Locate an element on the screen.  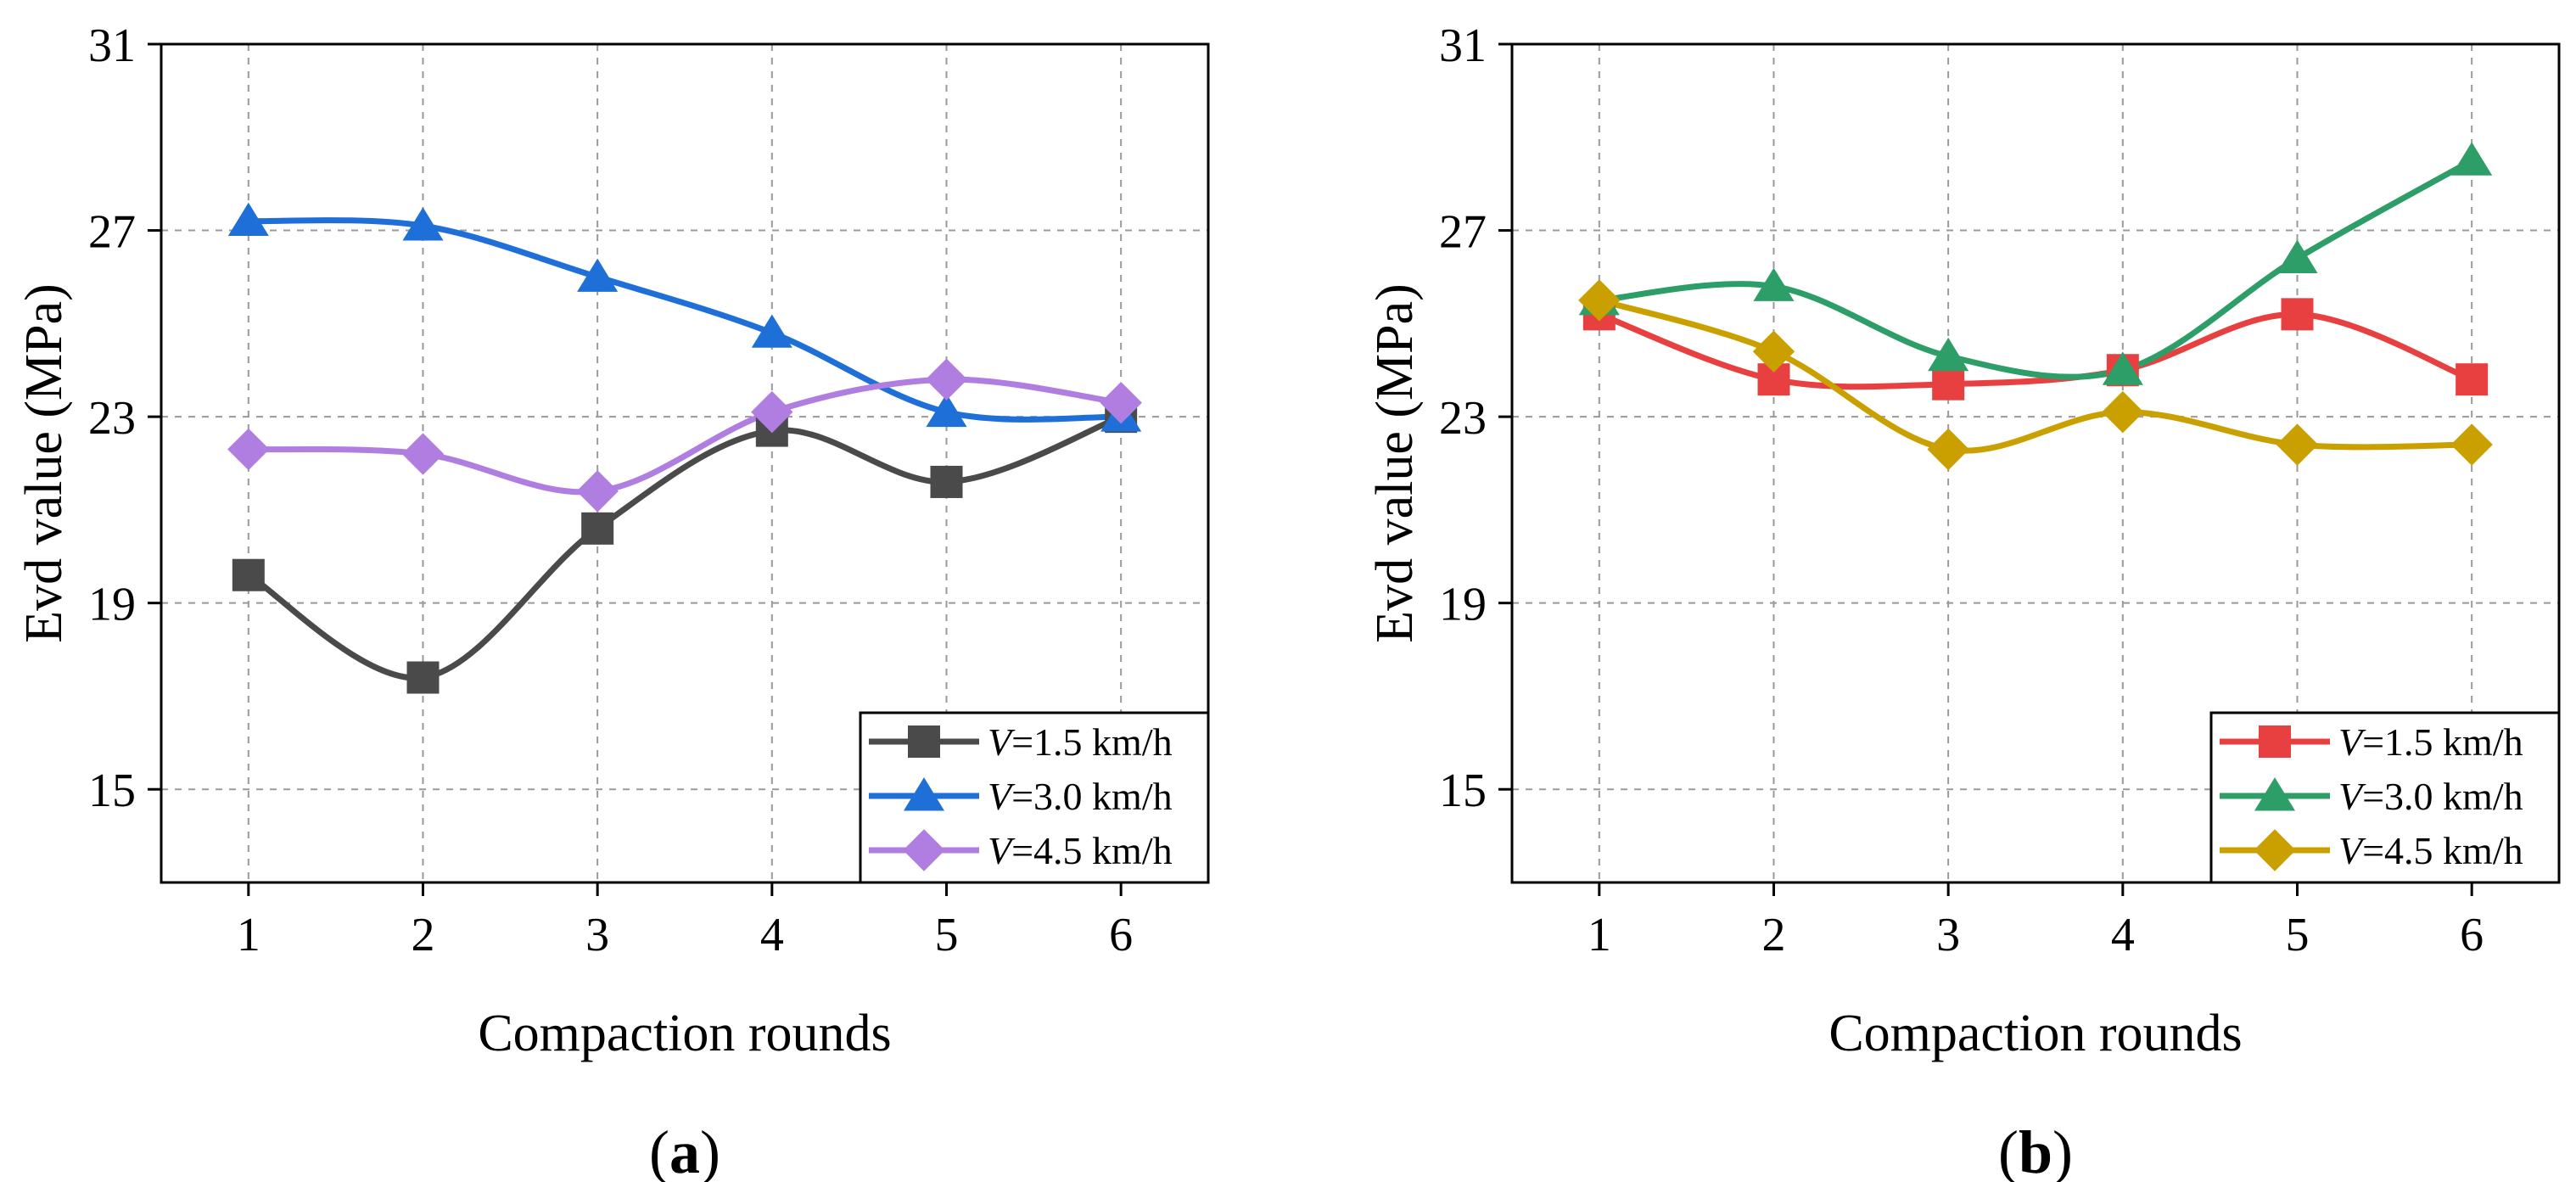
panel-label: (b) is located at coordinates (2036, 1150).